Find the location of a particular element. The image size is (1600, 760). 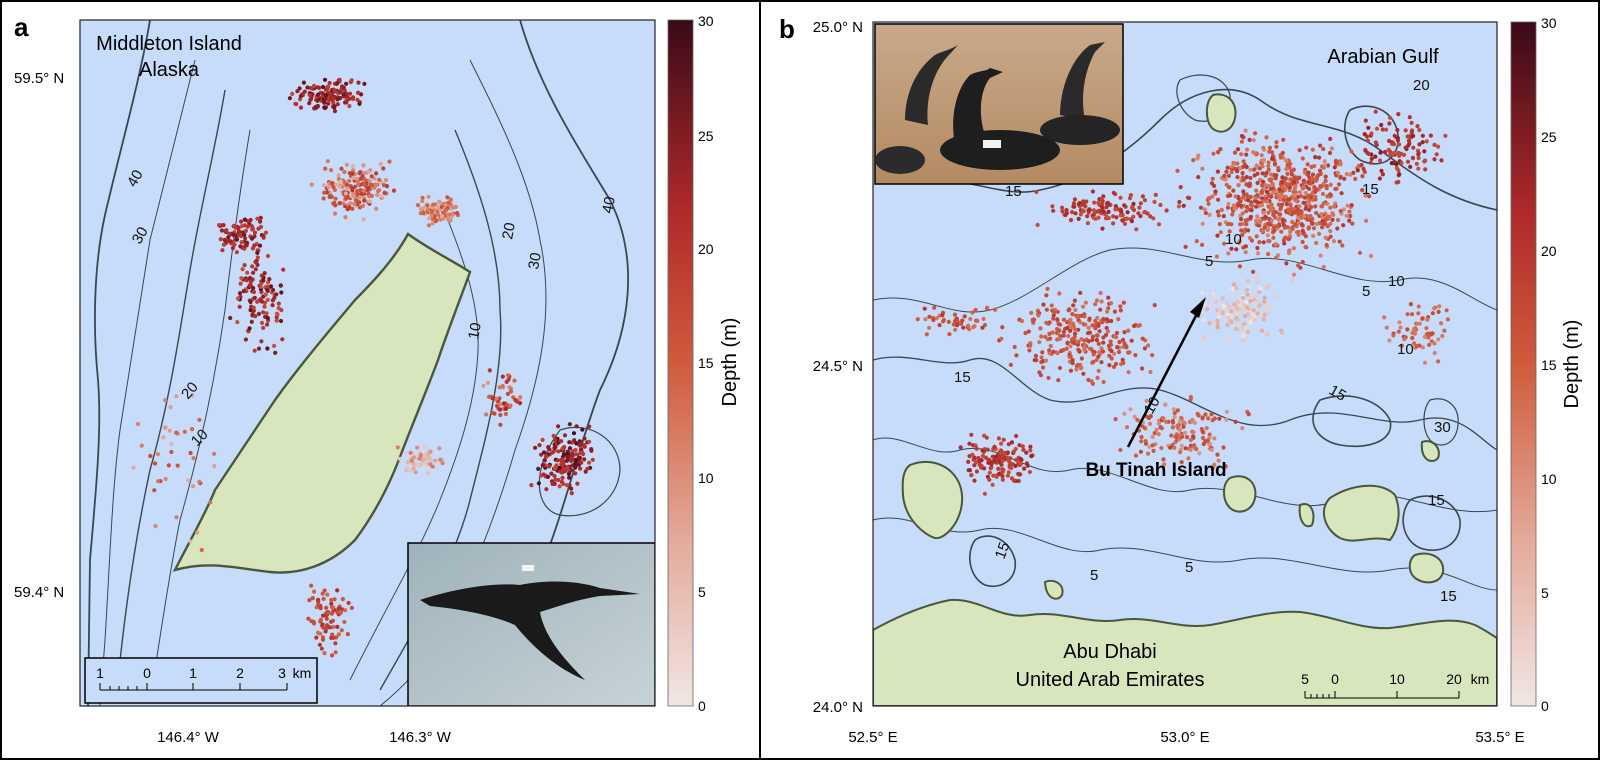

contour-label: 5 is located at coordinates (1366, 291).